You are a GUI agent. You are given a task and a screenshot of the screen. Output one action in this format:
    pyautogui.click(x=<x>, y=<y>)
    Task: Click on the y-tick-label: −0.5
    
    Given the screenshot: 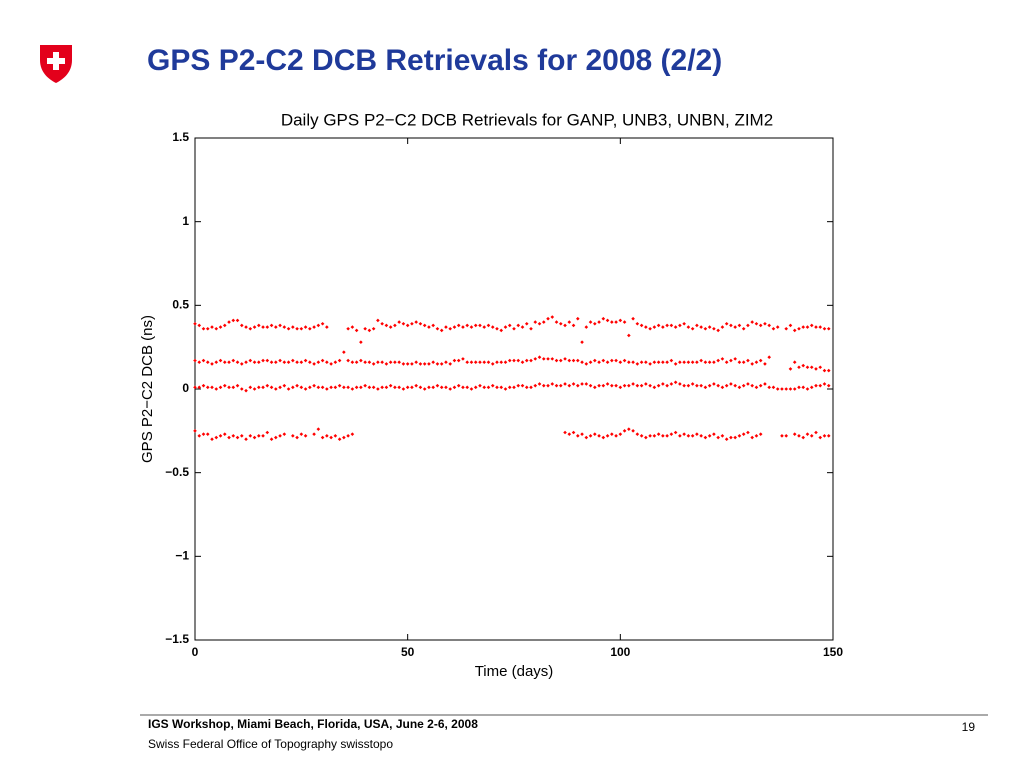 What is the action you would take?
    pyautogui.click(x=177, y=472)
    